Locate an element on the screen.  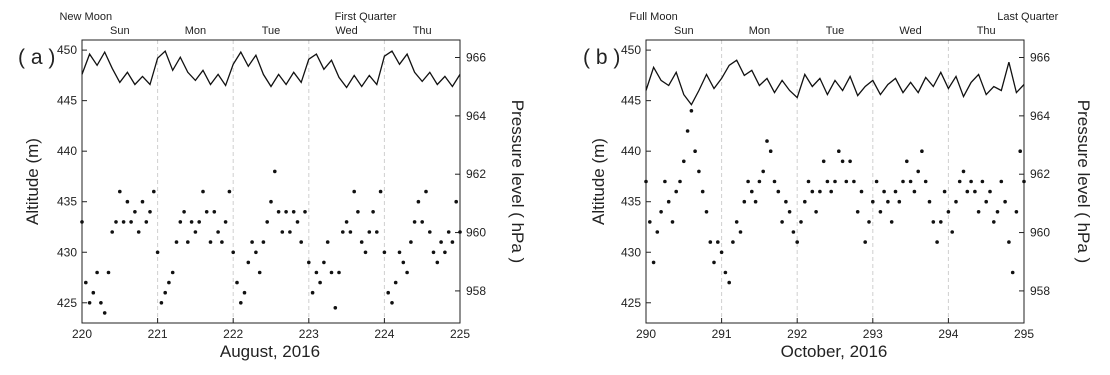
y2-tick-label: 964 is located at coordinates (476, 116).